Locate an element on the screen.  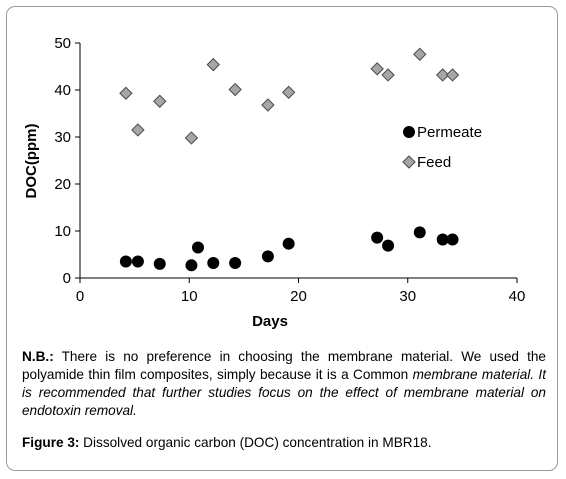
y-tick-label: 30 is located at coordinates (62, 137).